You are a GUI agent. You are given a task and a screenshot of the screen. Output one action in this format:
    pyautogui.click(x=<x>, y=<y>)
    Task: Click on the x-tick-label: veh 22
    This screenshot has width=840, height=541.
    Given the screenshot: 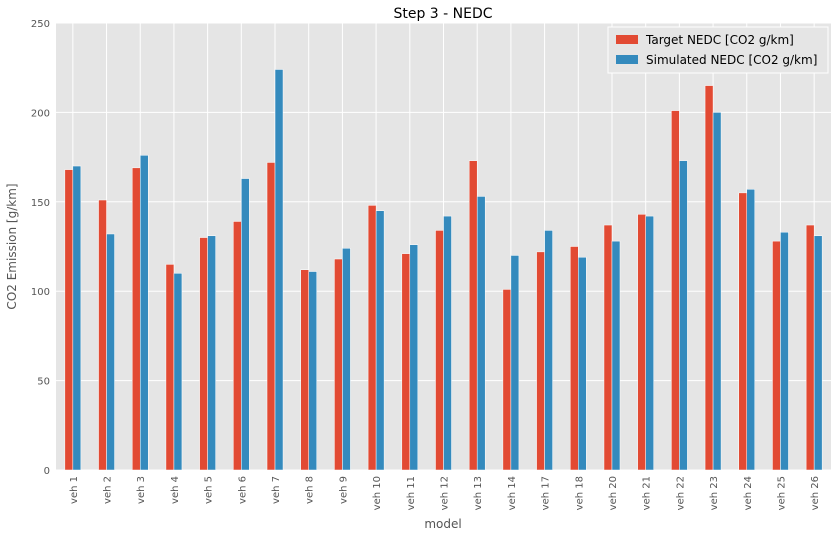 What is the action you would take?
    pyautogui.click(x=680, y=493)
    